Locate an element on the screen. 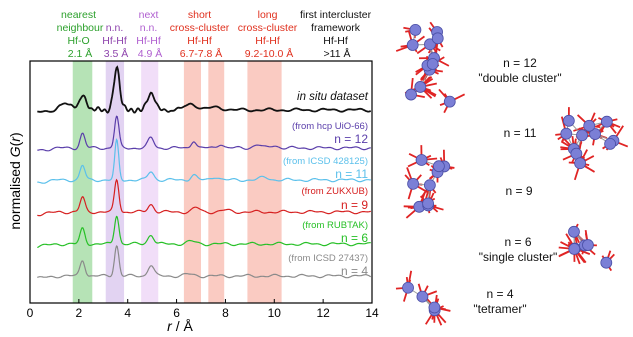 This screenshot has width=633, height=337. x-tick-label: 14 is located at coordinates (372, 313).